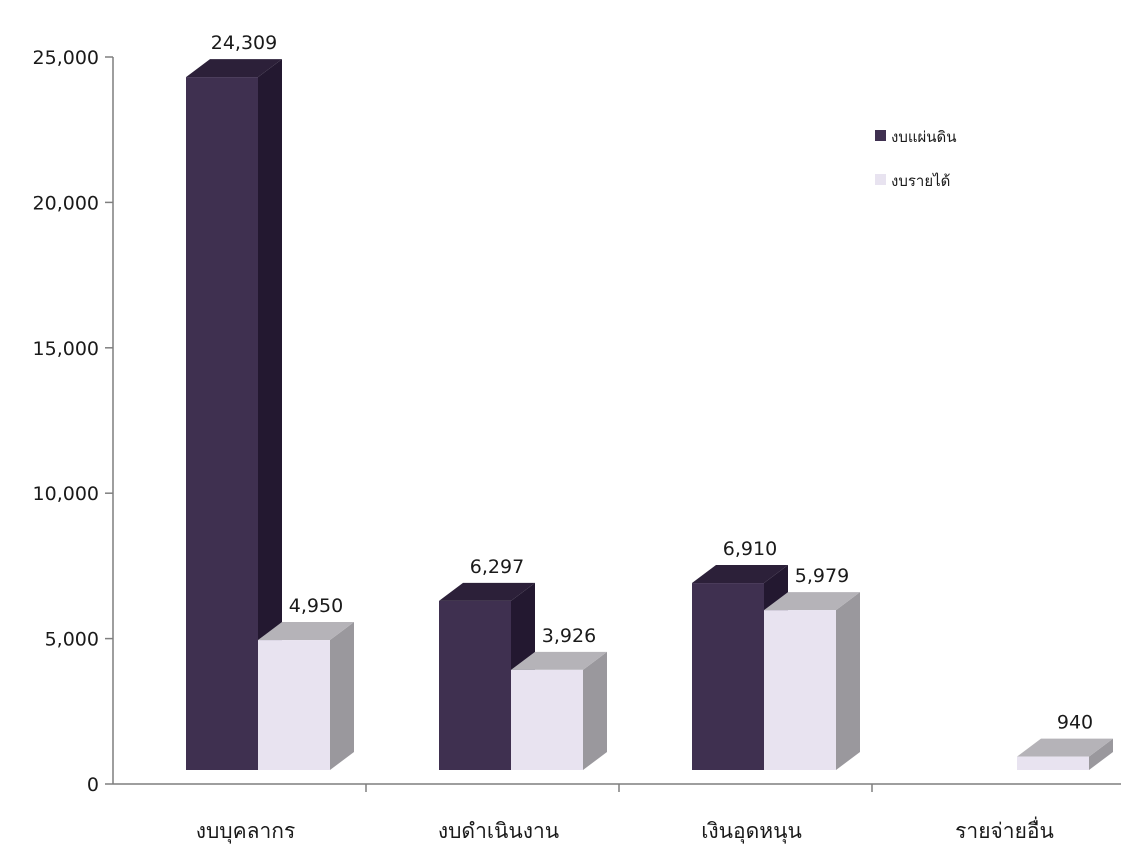 This screenshot has height=844, width=1121. Describe the element at coordinates (1075, 723) in the screenshot. I see `data-label: 940` at that location.